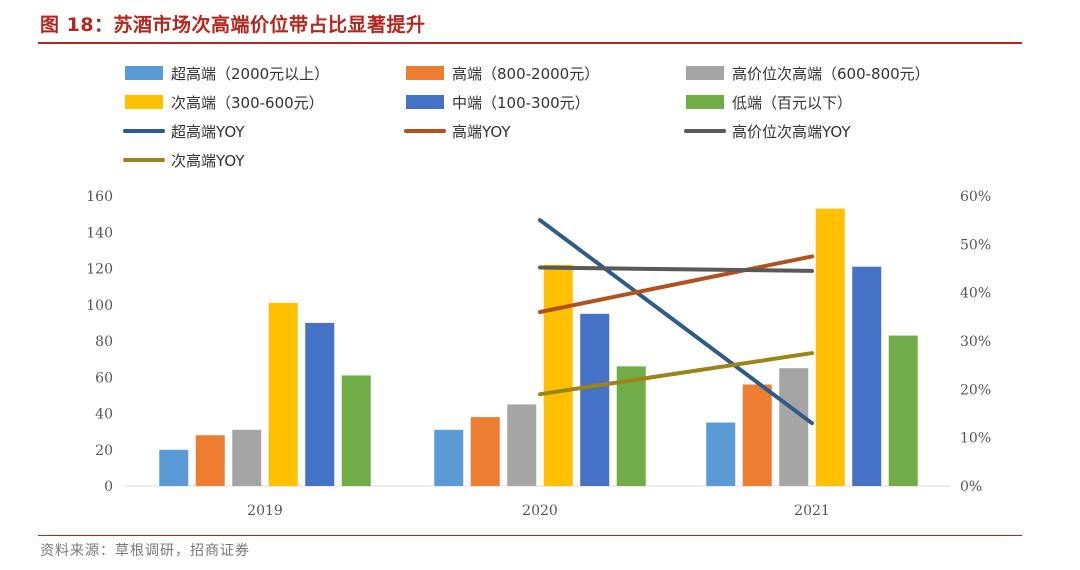  Describe the element at coordinates (99, 233) in the screenshot. I see `y-tick-label: 140` at that location.